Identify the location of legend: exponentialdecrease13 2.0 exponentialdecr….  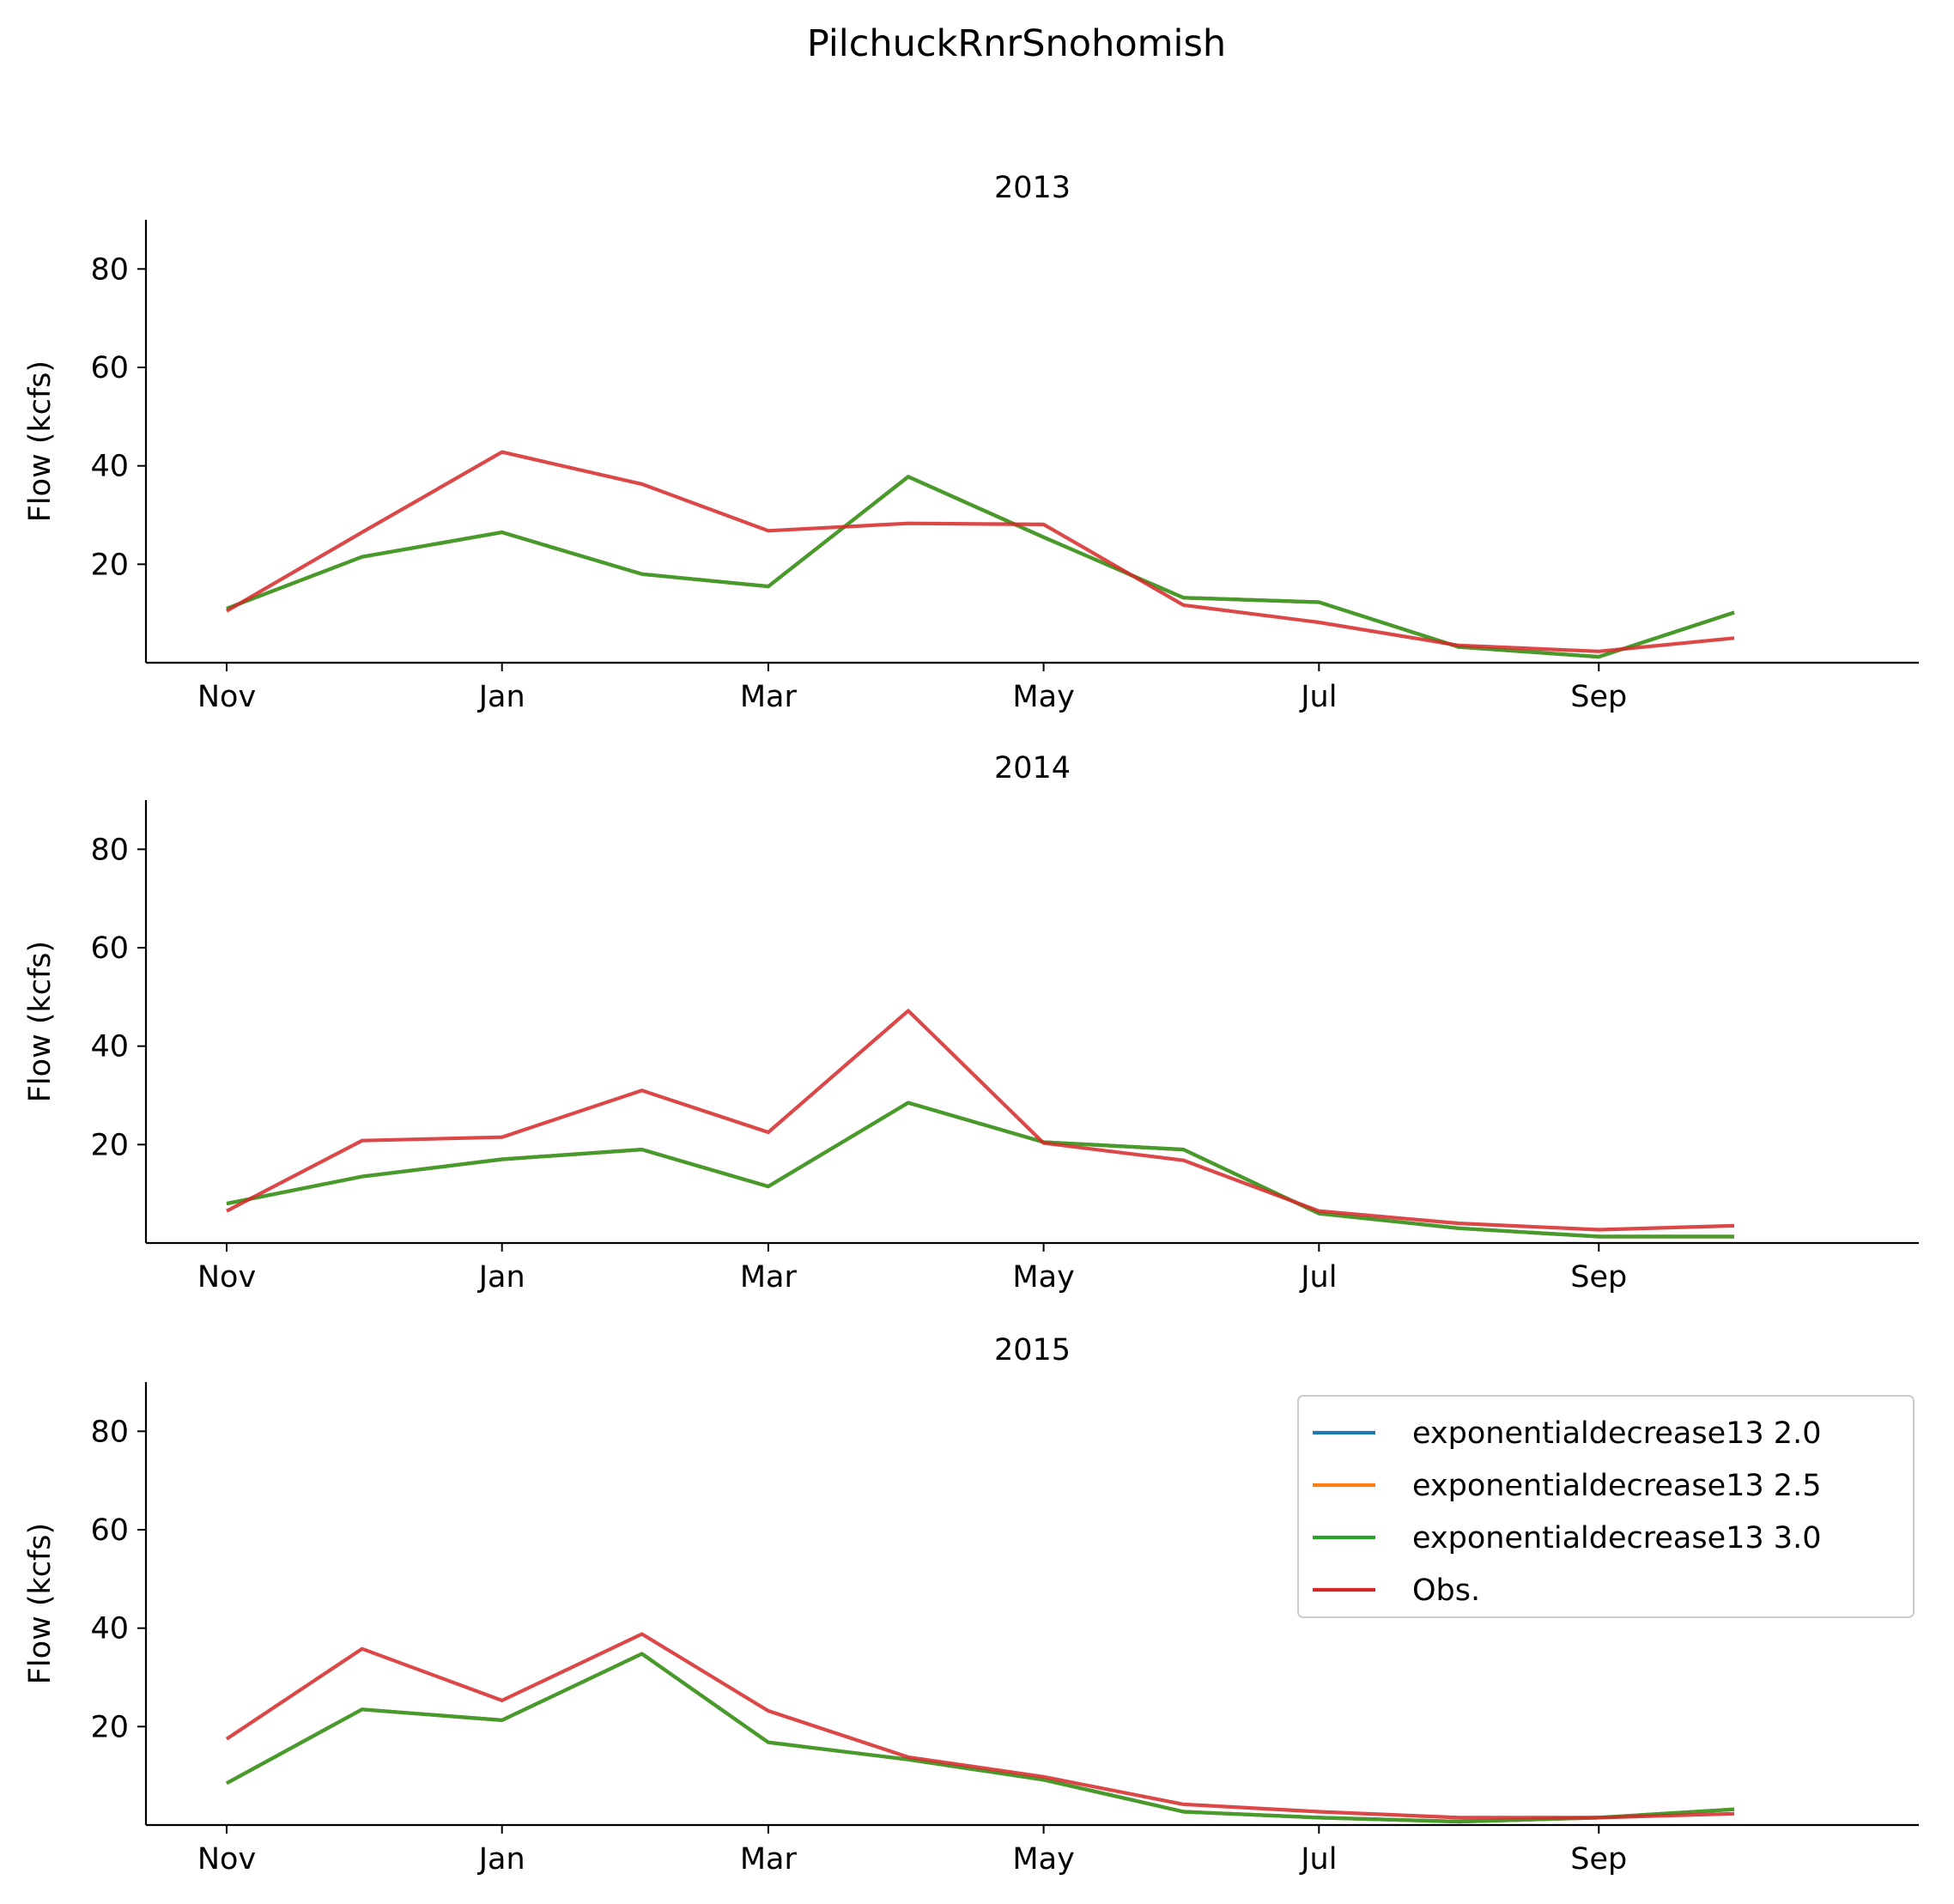
(1606, 1506).